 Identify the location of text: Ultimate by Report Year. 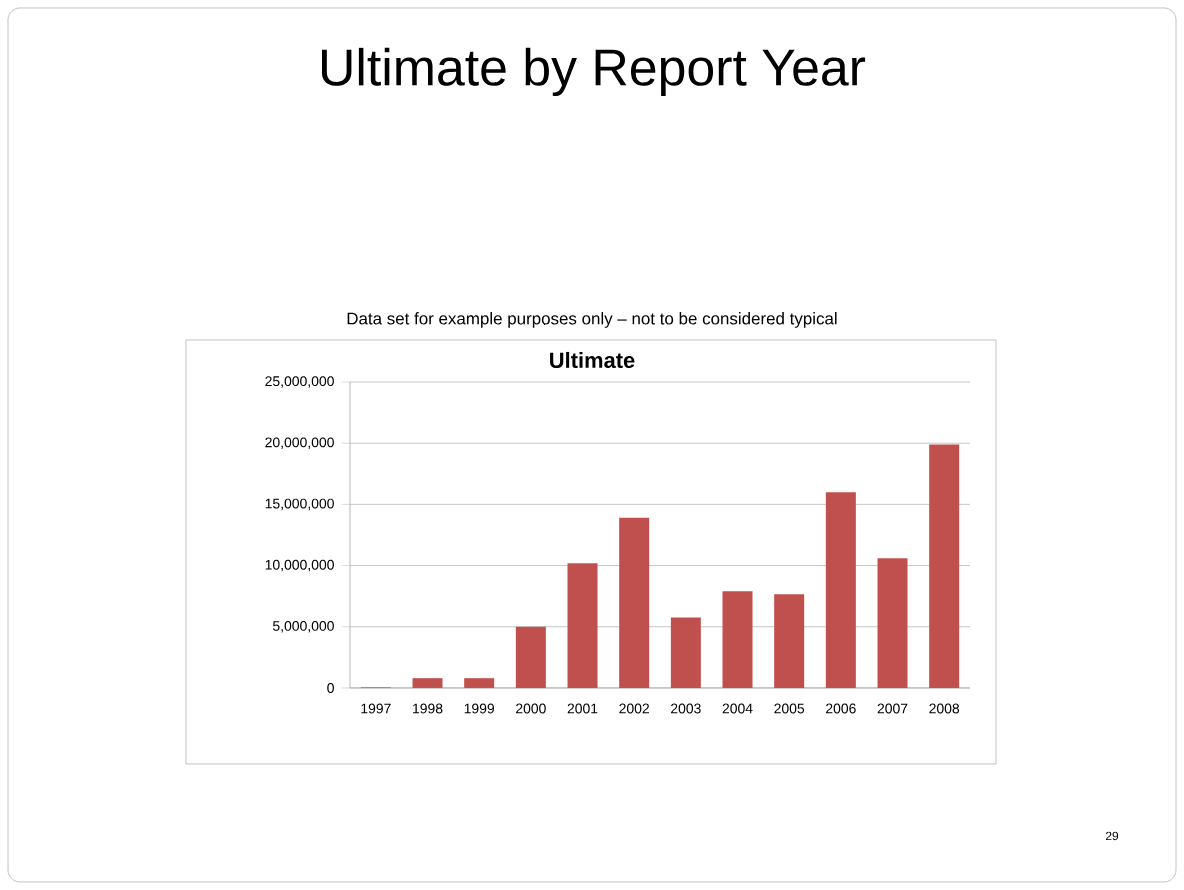
(593, 72).